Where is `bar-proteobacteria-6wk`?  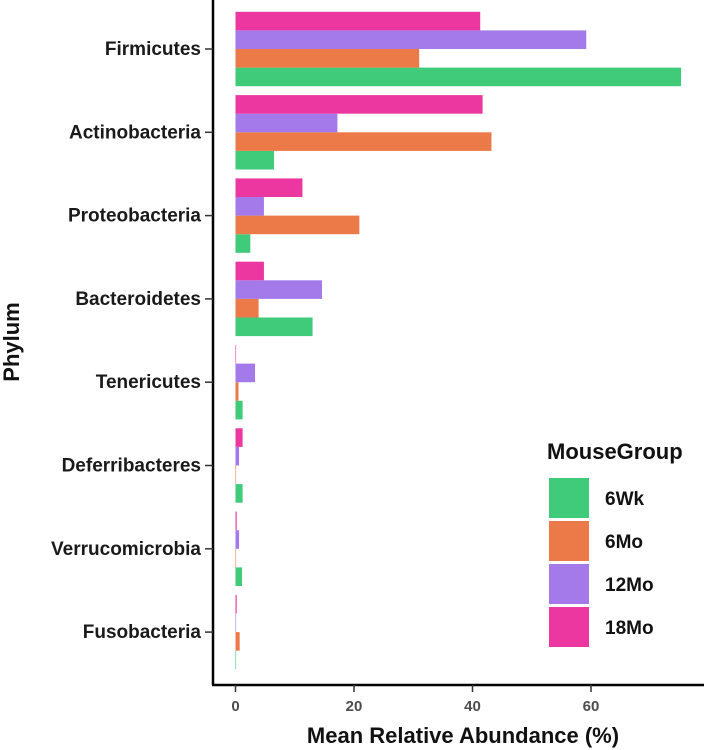 bar-proteobacteria-6wk is located at coordinates (243, 243).